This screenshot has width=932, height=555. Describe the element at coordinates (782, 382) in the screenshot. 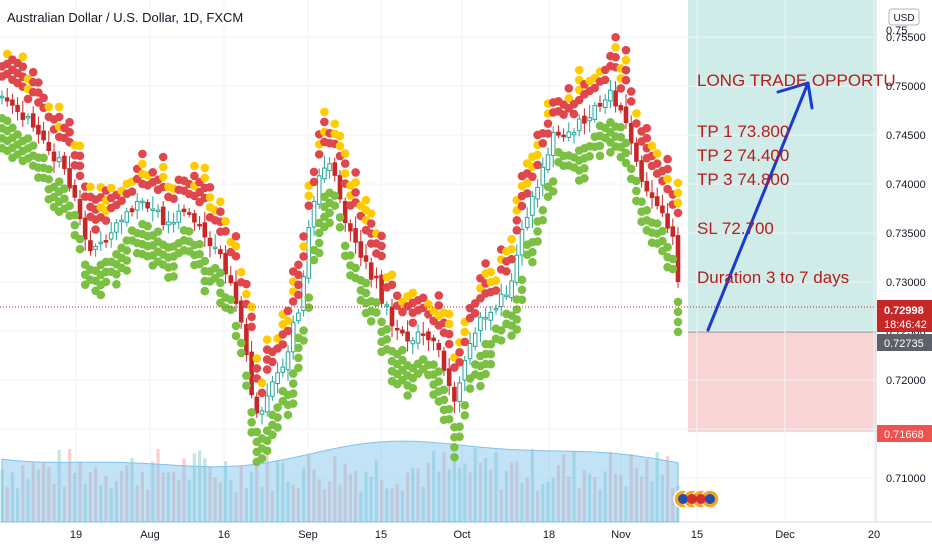

I see `stop-zone` at that location.